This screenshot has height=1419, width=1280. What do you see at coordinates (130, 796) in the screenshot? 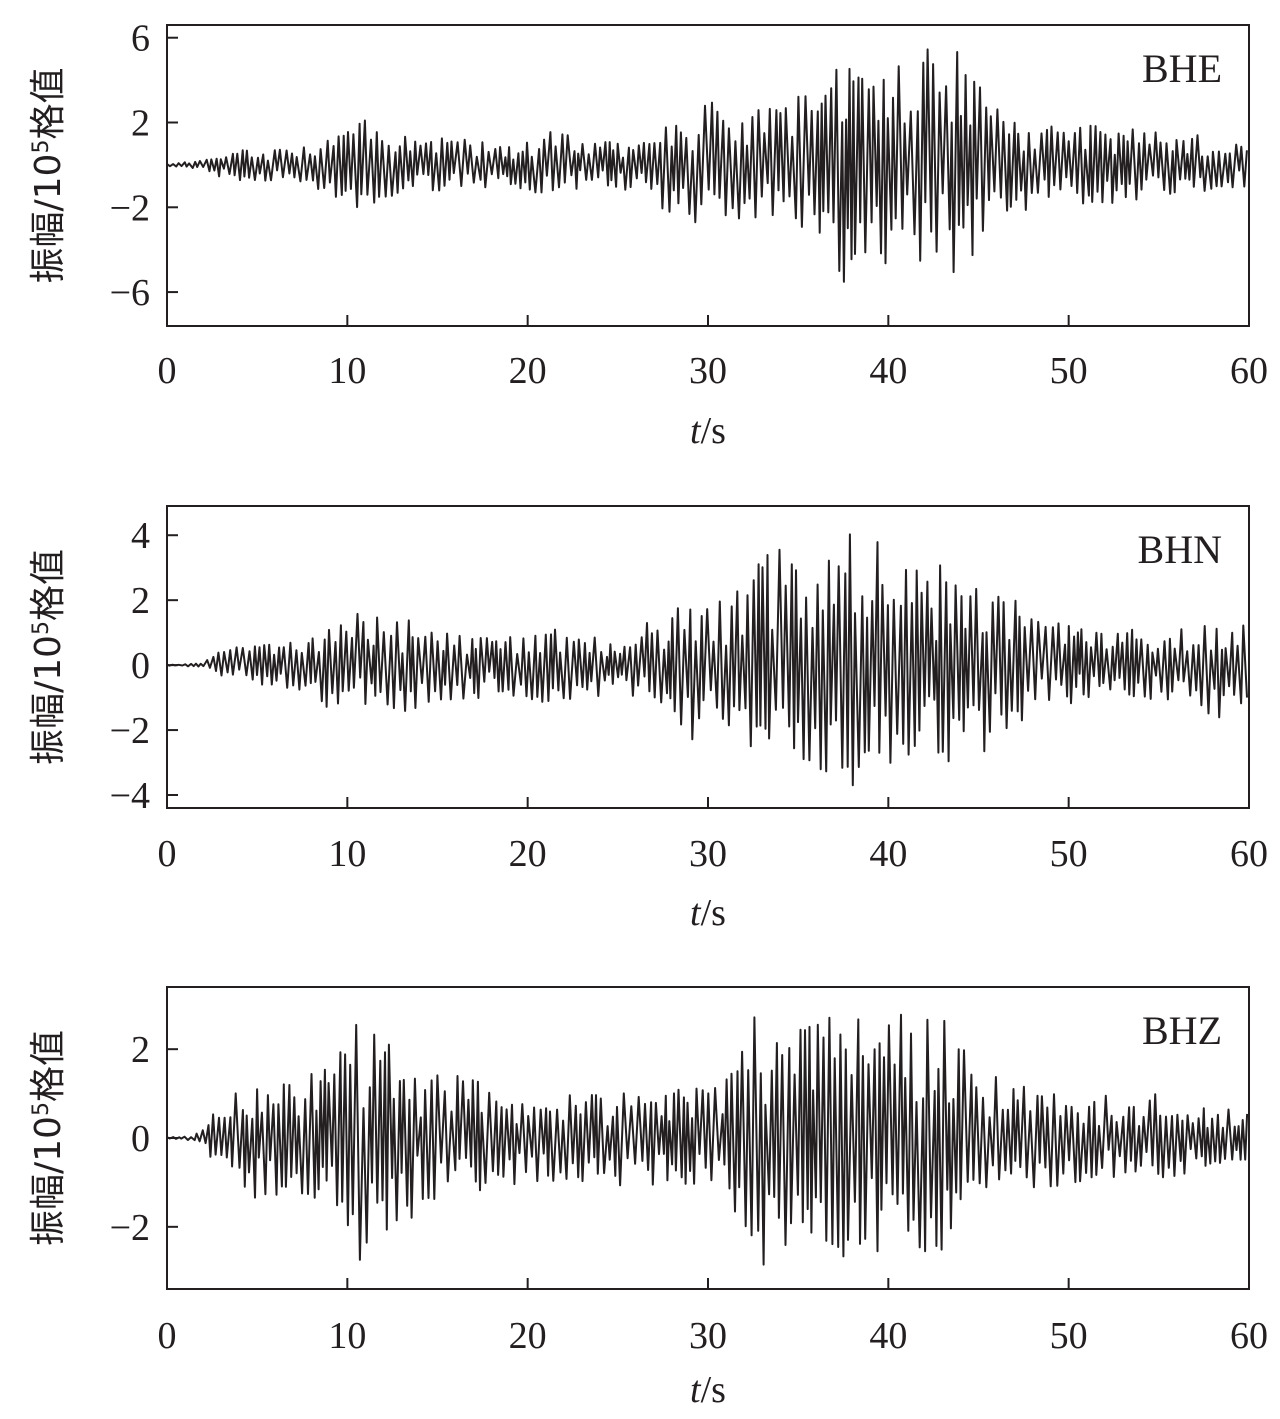
I see `y-tick-label: −4` at bounding box center [130, 796].